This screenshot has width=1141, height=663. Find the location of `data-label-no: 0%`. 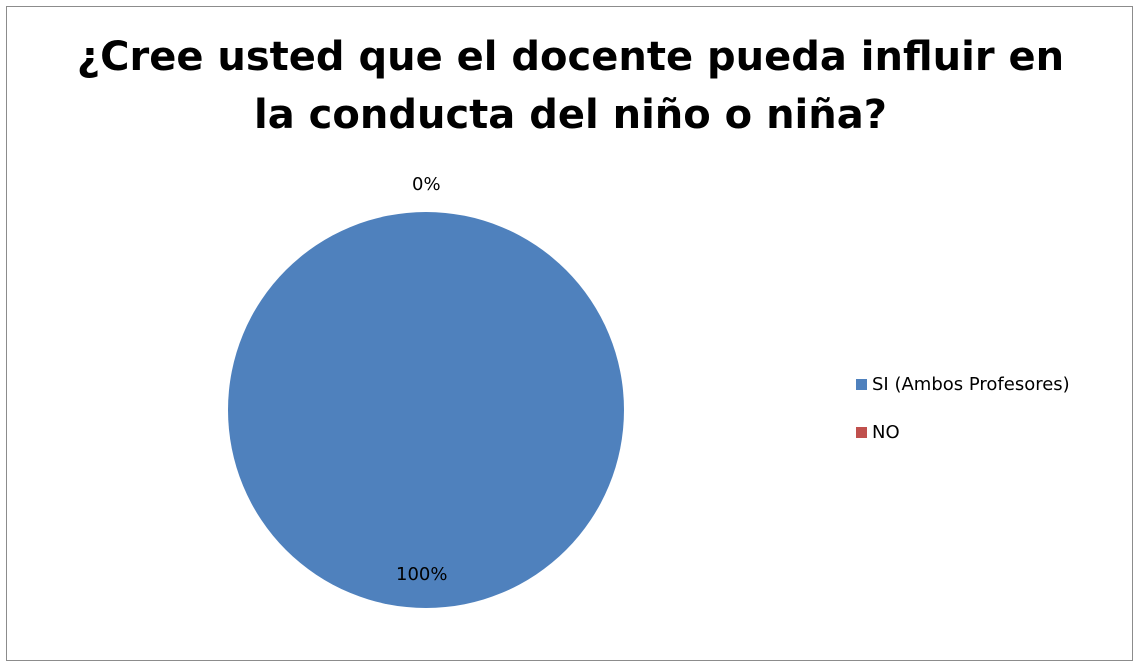

data-label-no: 0% is located at coordinates (426, 184).